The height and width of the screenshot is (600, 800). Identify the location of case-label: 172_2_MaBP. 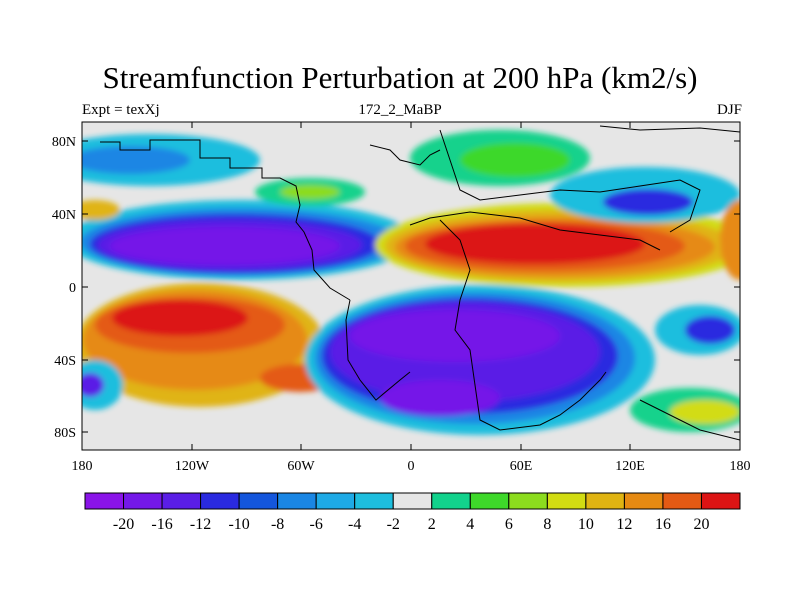
(400, 110).